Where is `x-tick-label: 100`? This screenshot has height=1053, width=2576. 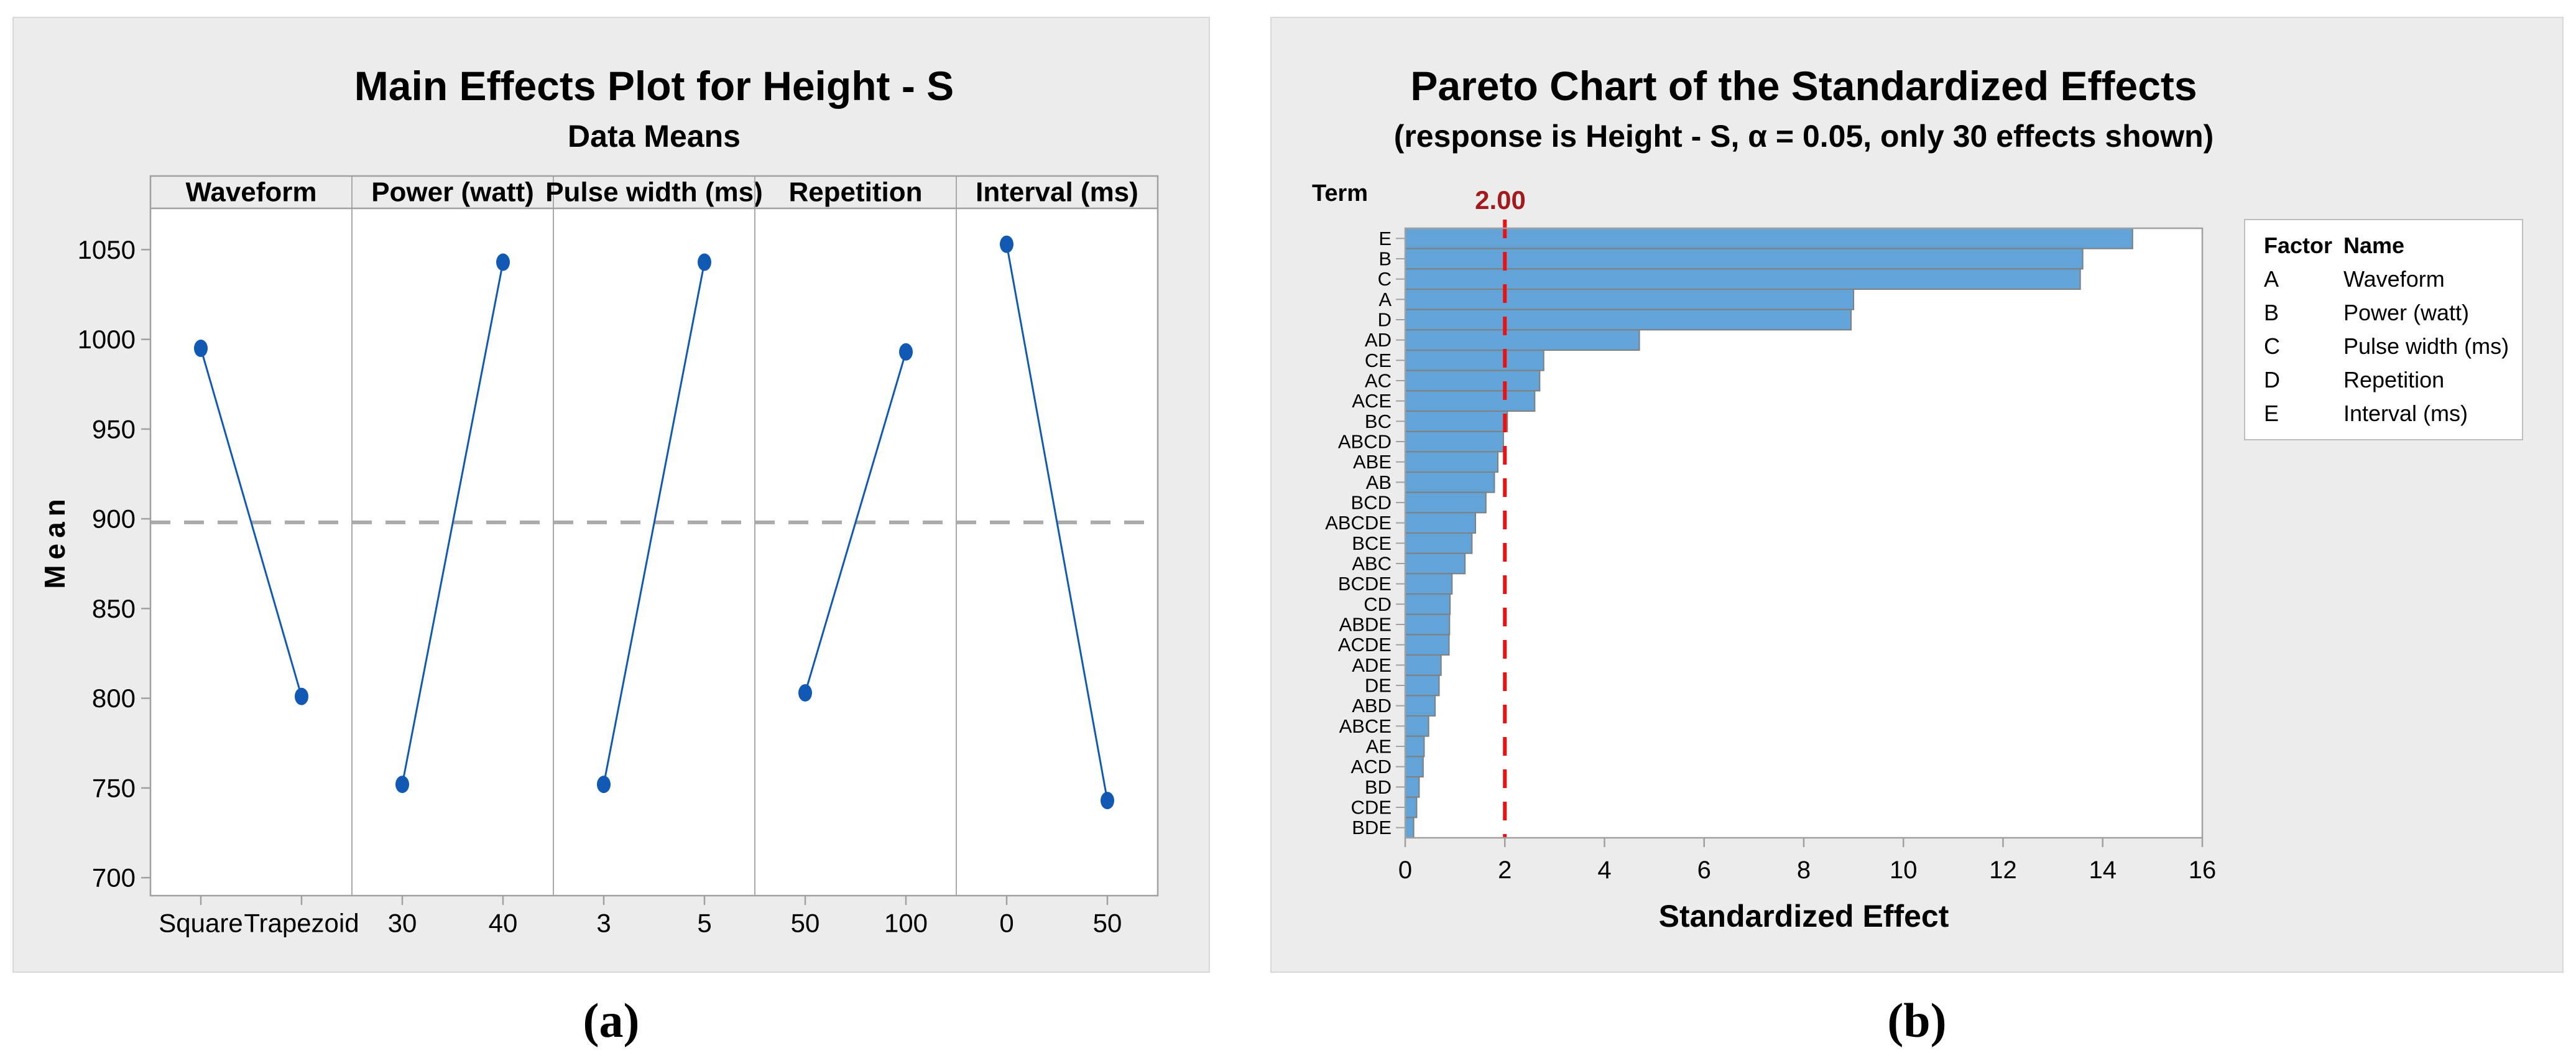
x-tick-label: 100 is located at coordinates (906, 924).